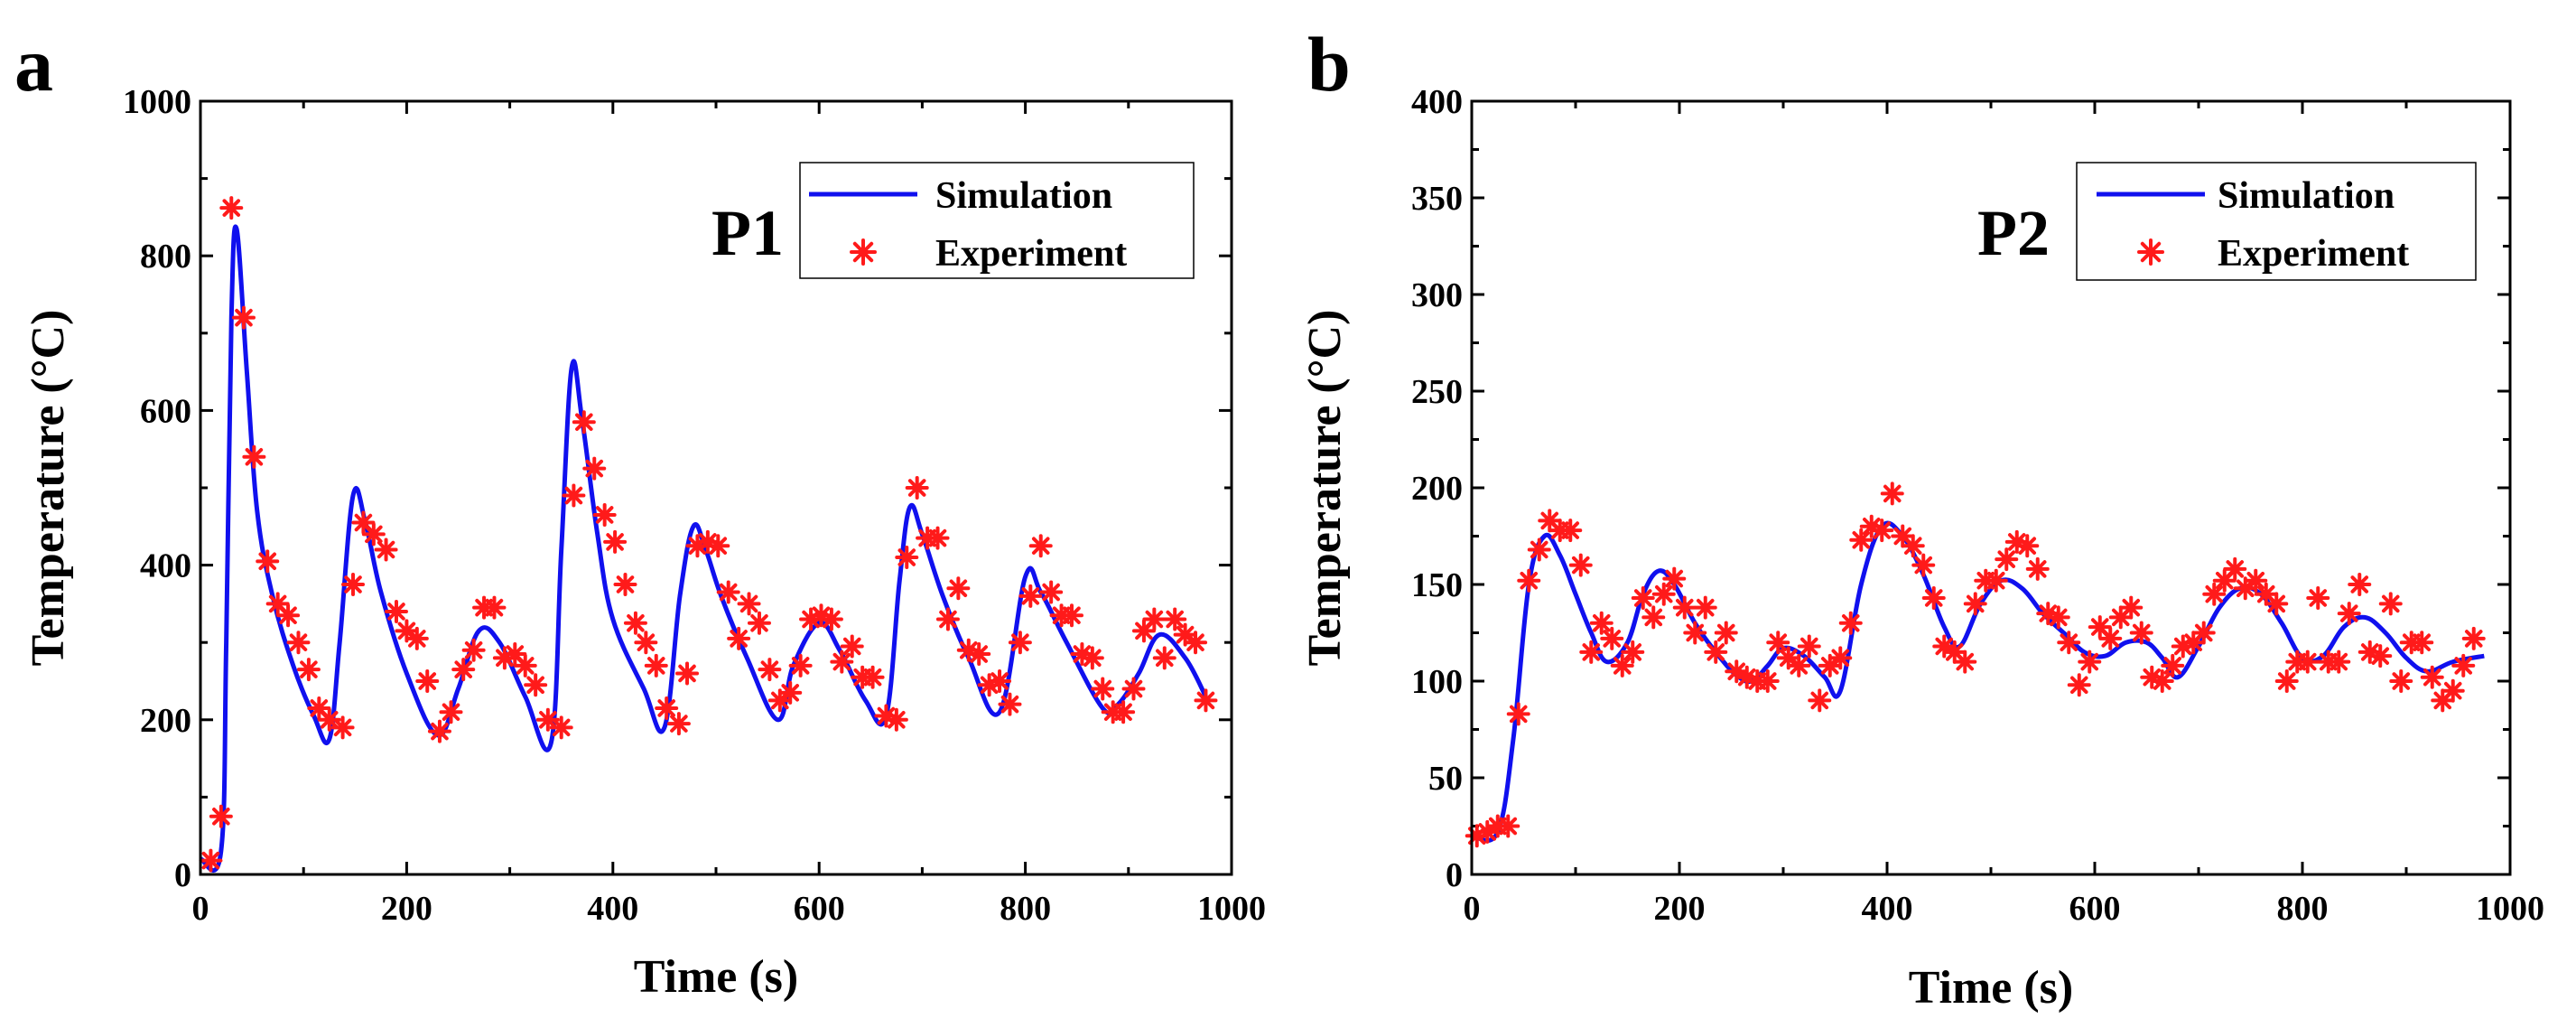 The width and height of the screenshot is (2576, 1028). I want to click on panel-a-legend-simulation-label: Simulation, so click(1023, 196).